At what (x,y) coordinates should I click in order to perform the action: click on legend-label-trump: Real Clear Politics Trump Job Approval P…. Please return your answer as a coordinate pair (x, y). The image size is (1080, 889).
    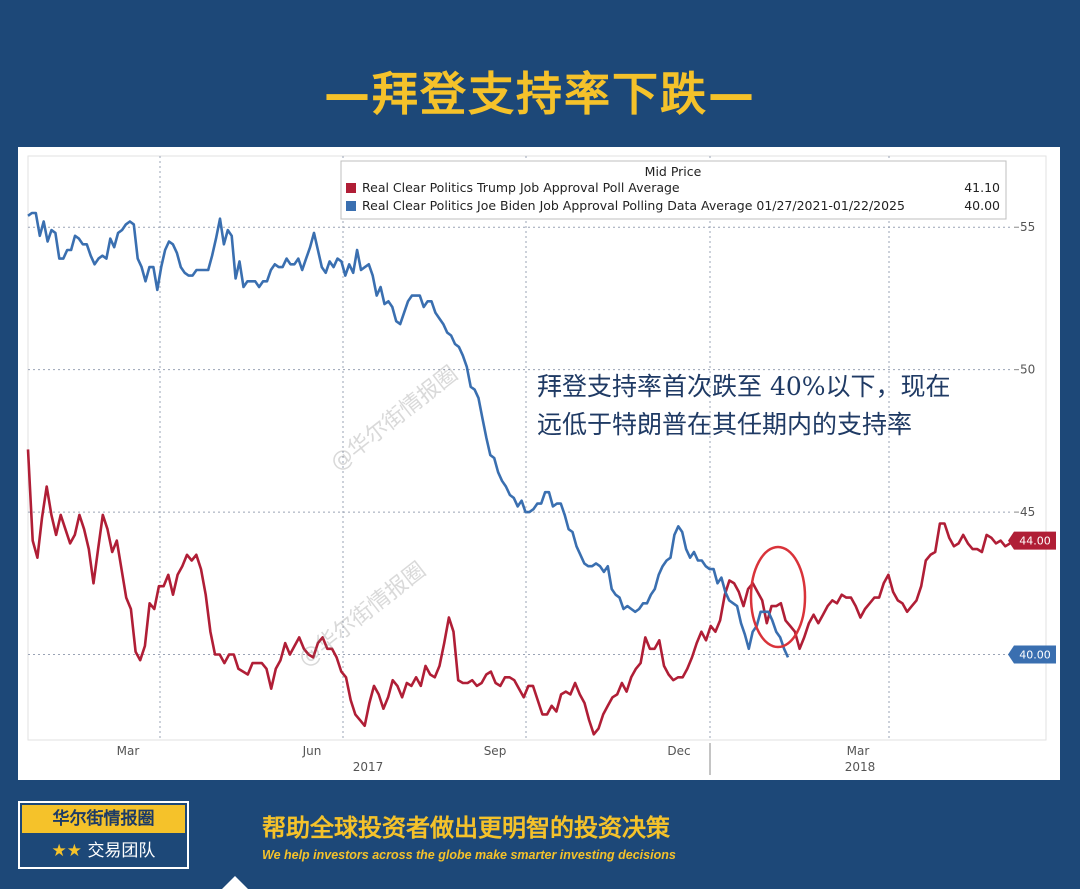
    Looking at the image, I should click on (521, 187).